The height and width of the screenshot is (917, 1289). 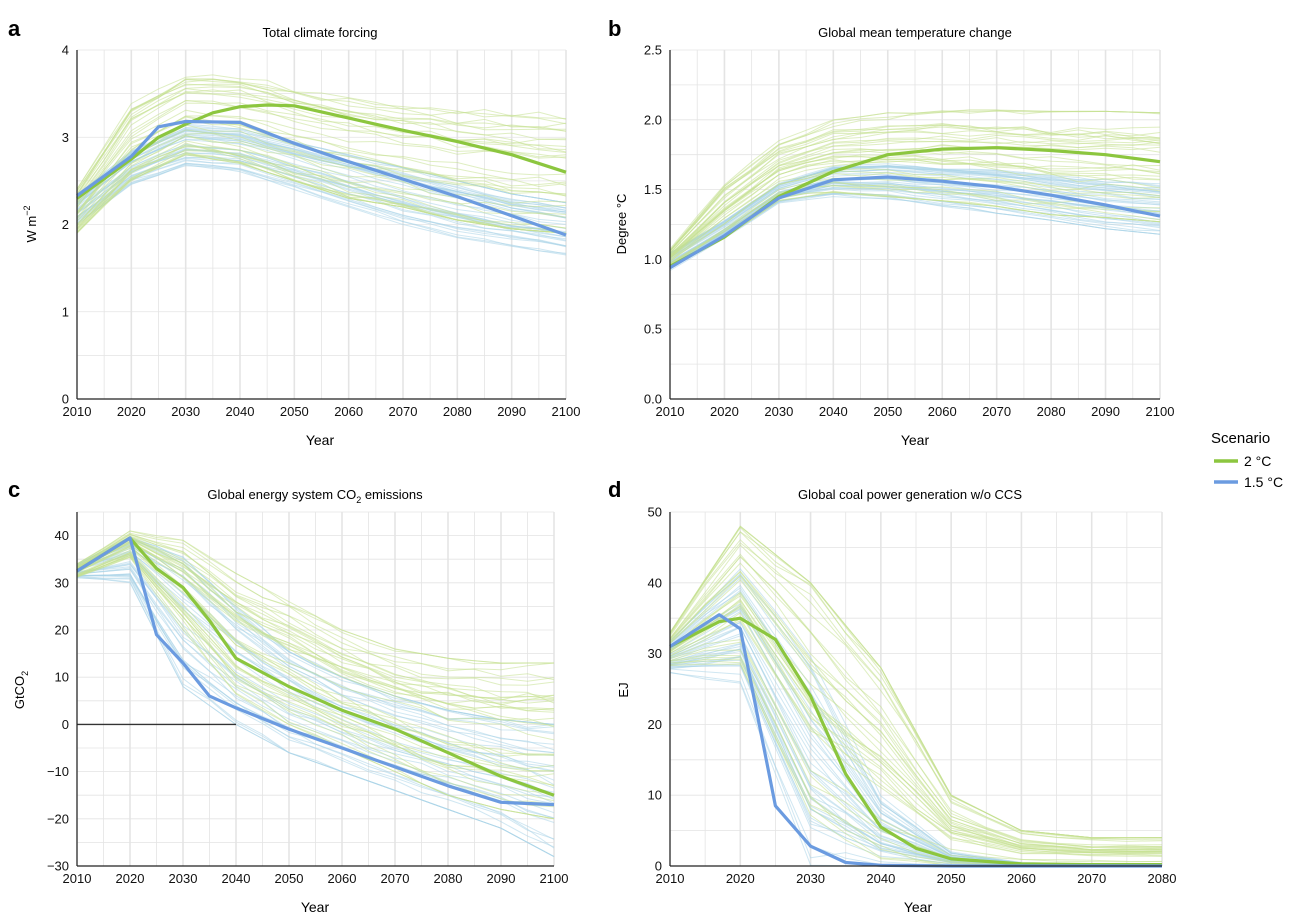 I want to click on panel-a-xtick-label: 2060, so click(x=348, y=411).